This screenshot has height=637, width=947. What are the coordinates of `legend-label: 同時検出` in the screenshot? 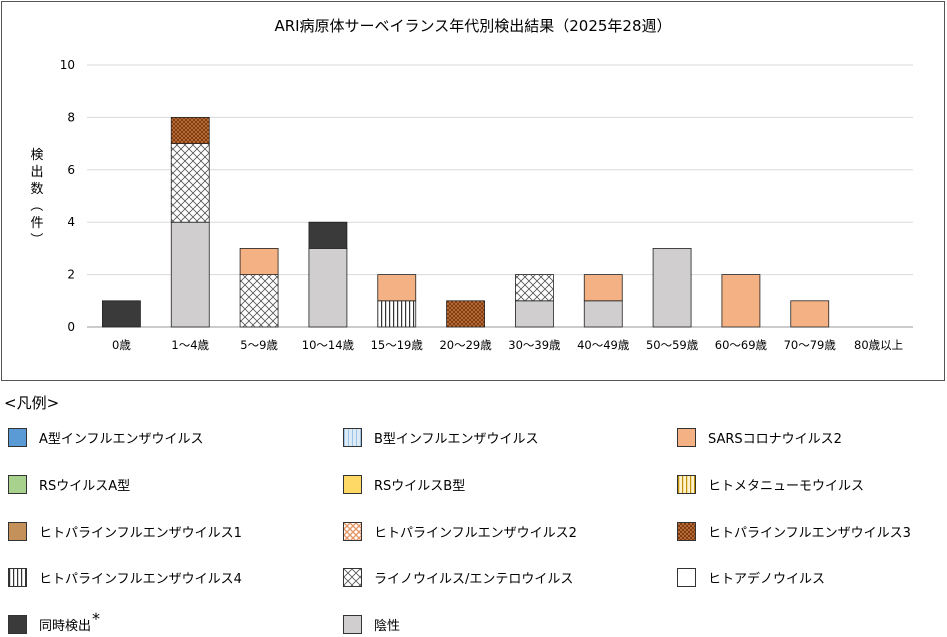 It's located at (65, 626).